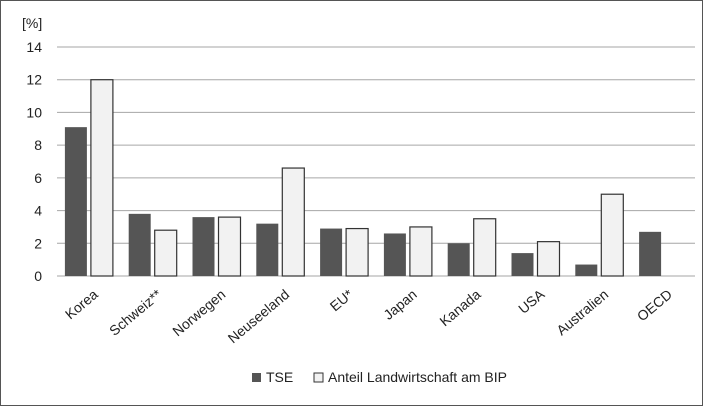 The width and height of the screenshot is (705, 408). Describe the element at coordinates (458, 259) in the screenshot. I see `bar-tse-kanada` at that location.